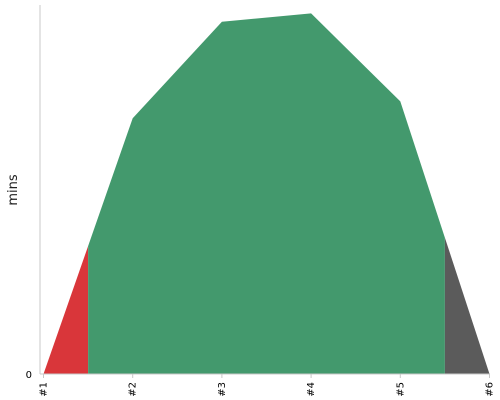 The width and height of the screenshot is (500, 400). What do you see at coordinates (400, 389) in the screenshot?
I see `x-tick-label: #5` at bounding box center [400, 389].